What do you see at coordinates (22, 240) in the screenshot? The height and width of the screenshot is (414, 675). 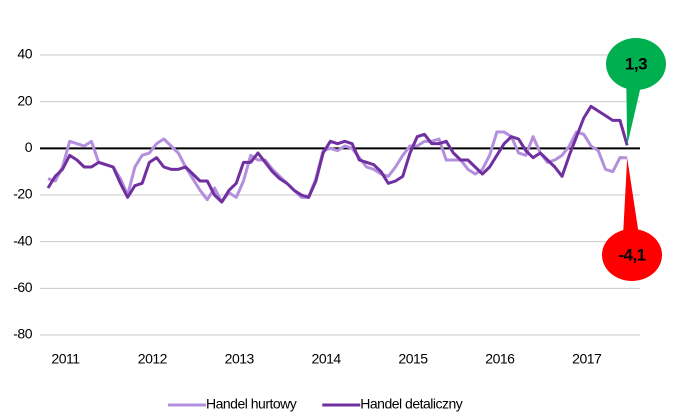 I see `y-tick-label: -40` at bounding box center [22, 240].